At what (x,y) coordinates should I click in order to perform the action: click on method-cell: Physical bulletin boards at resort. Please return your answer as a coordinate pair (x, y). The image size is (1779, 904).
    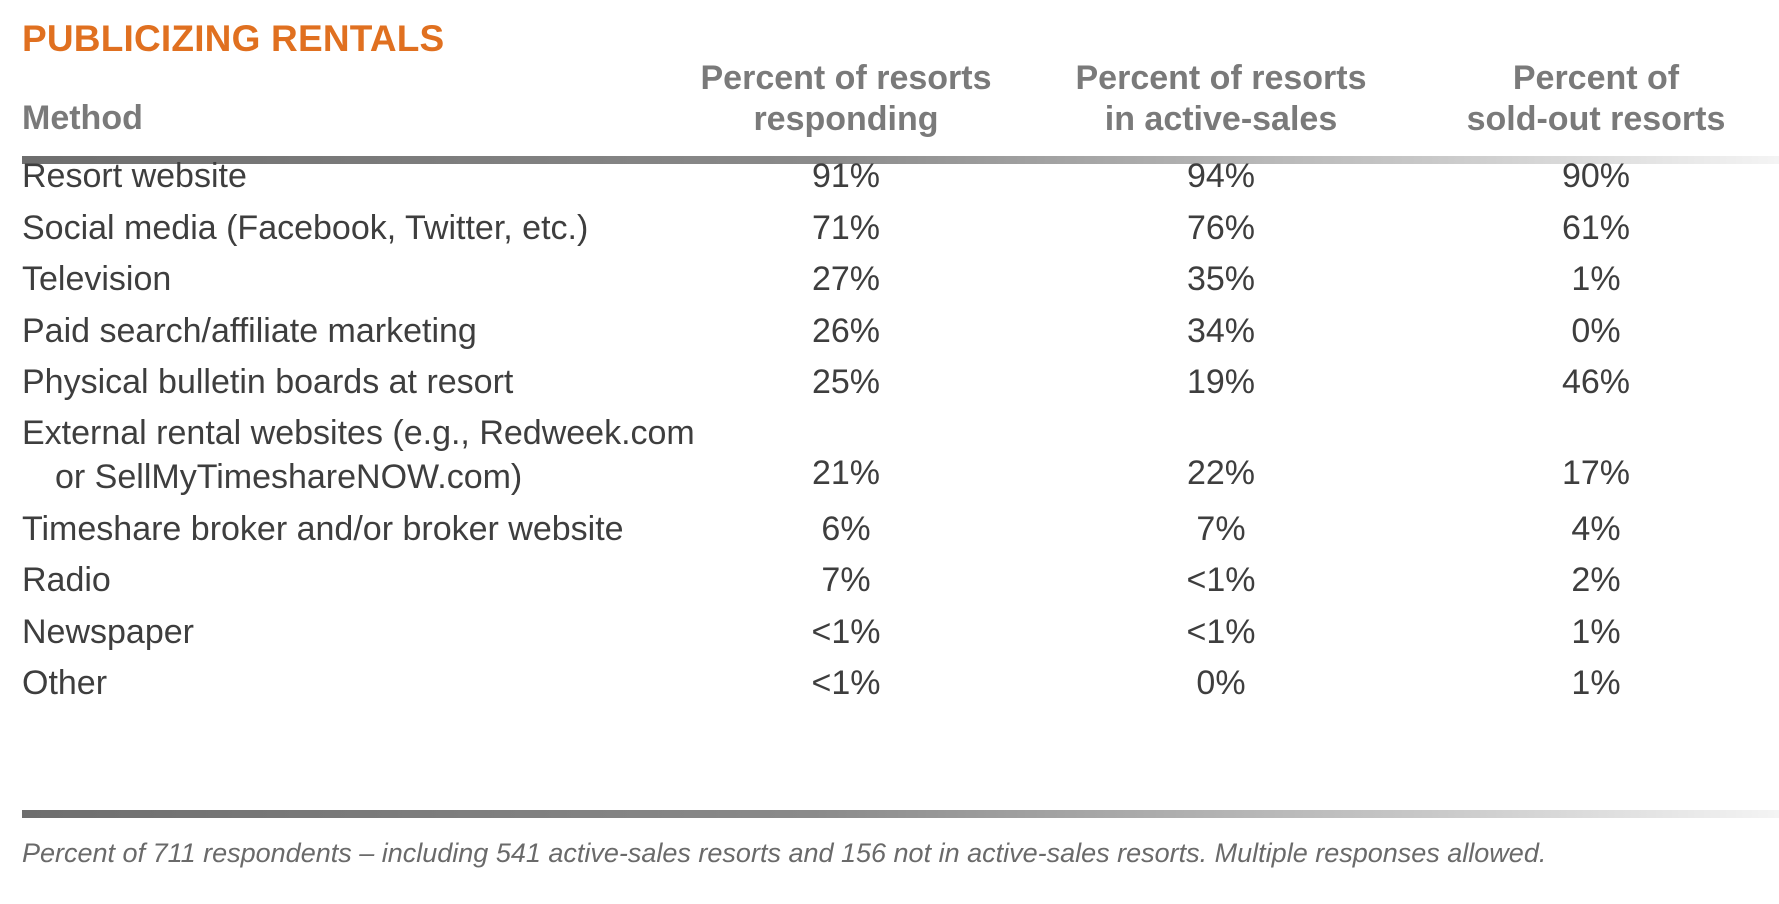
    Looking at the image, I should click on (267, 382).